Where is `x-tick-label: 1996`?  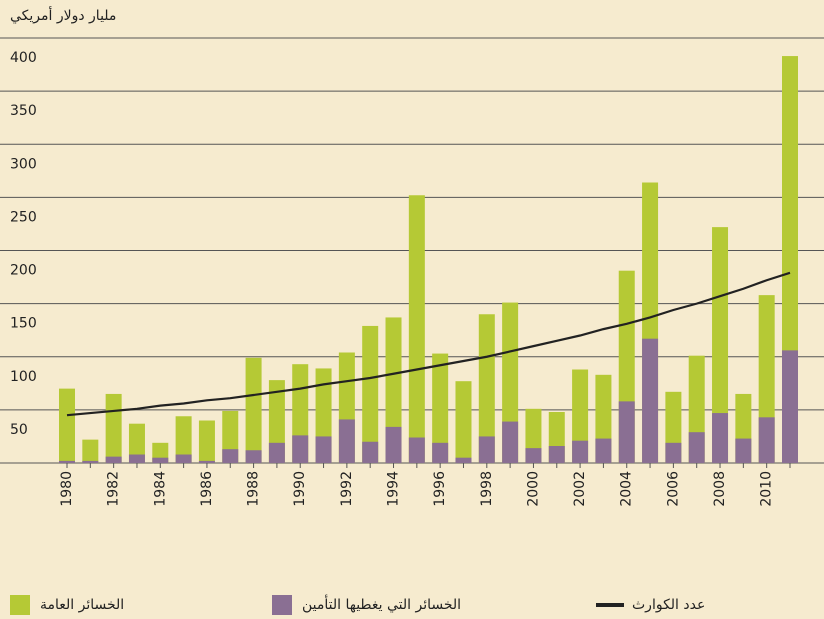 x-tick-label: 1996 is located at coordinates (440, 489).